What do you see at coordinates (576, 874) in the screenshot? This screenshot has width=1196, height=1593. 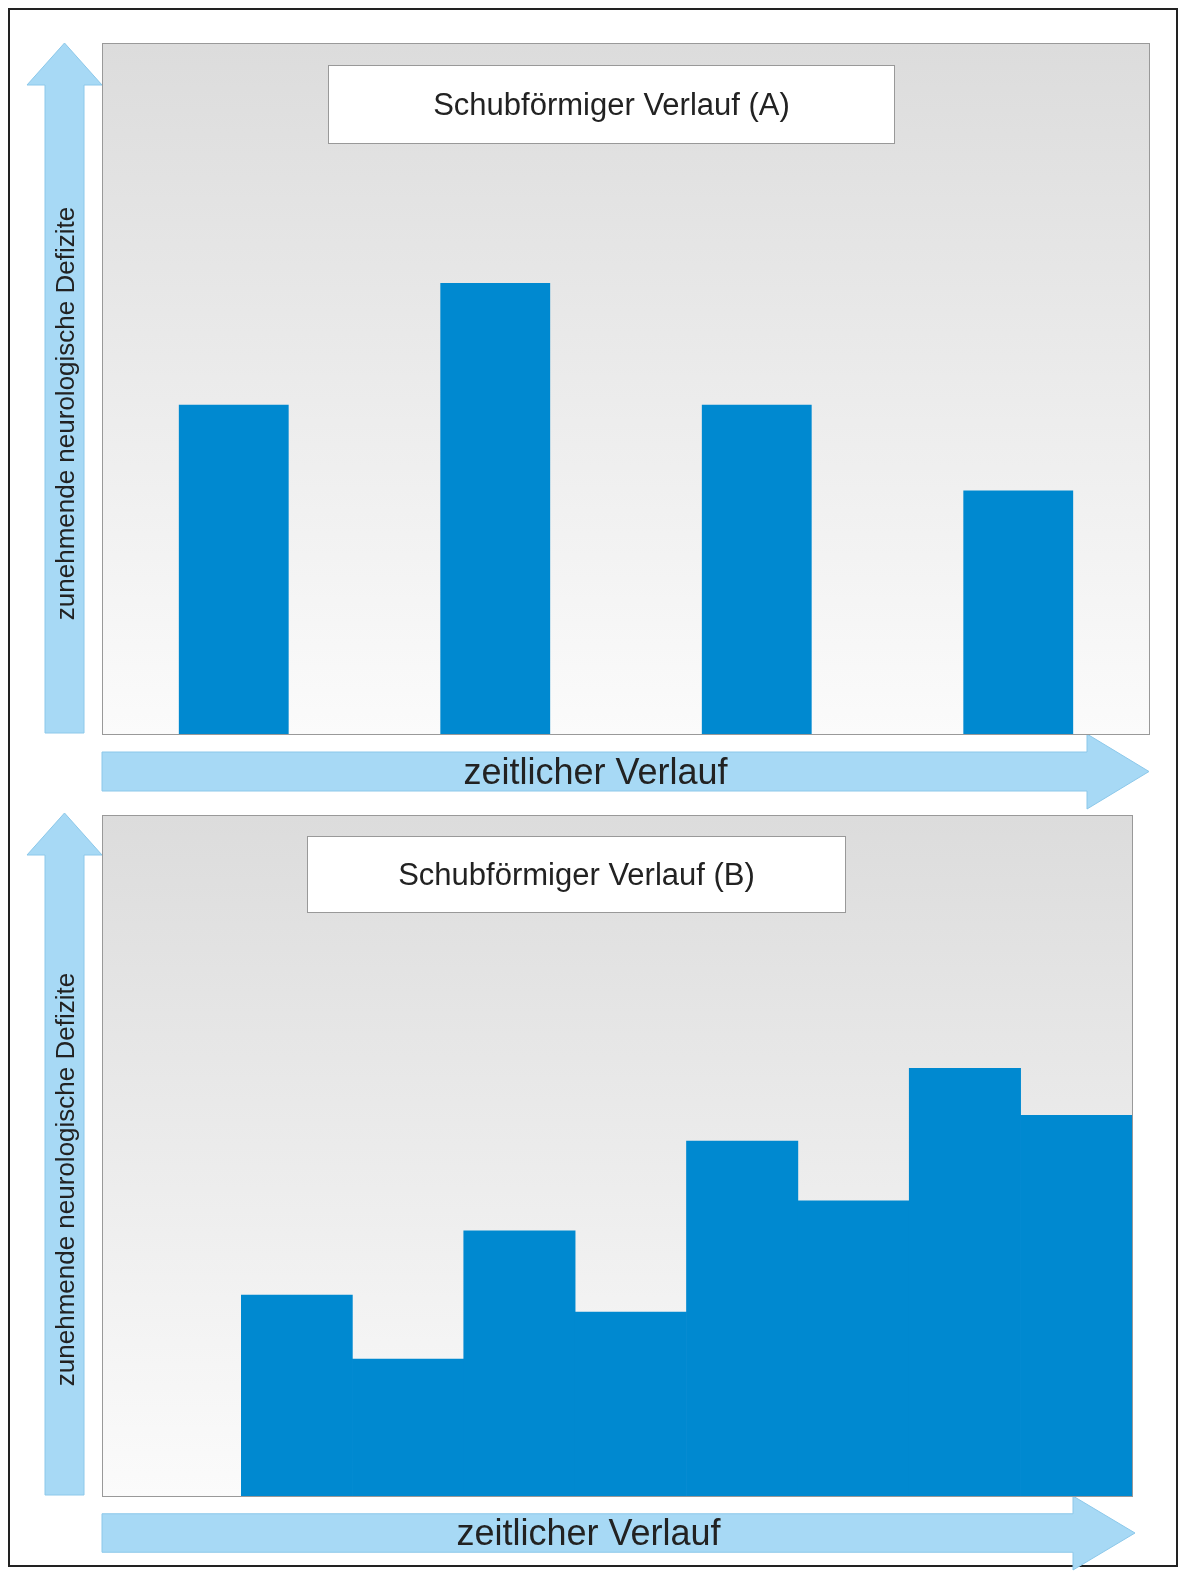 I see `chart-title: Schubförmiger Verlauf (B)` at bounding box center [576, 874].